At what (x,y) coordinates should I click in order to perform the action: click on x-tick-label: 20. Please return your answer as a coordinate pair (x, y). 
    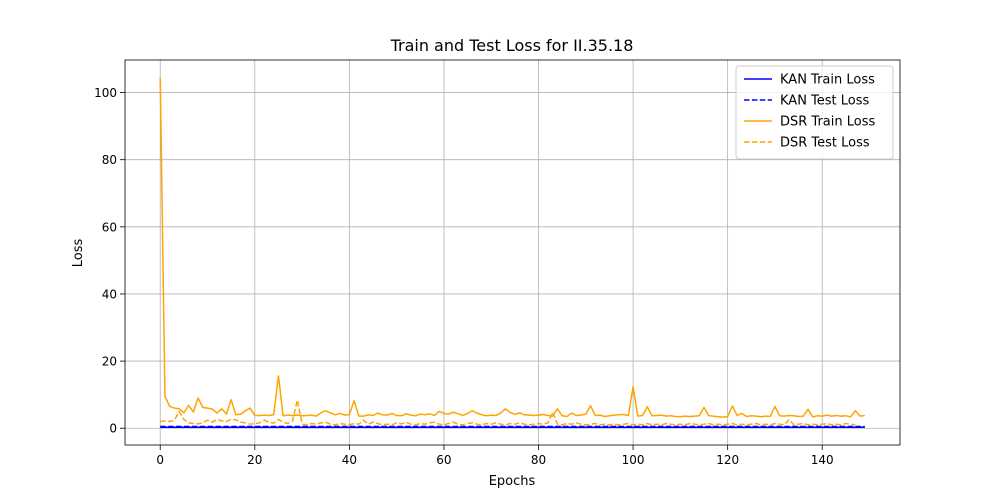
    Looking at the image, I should click on (254, 460).